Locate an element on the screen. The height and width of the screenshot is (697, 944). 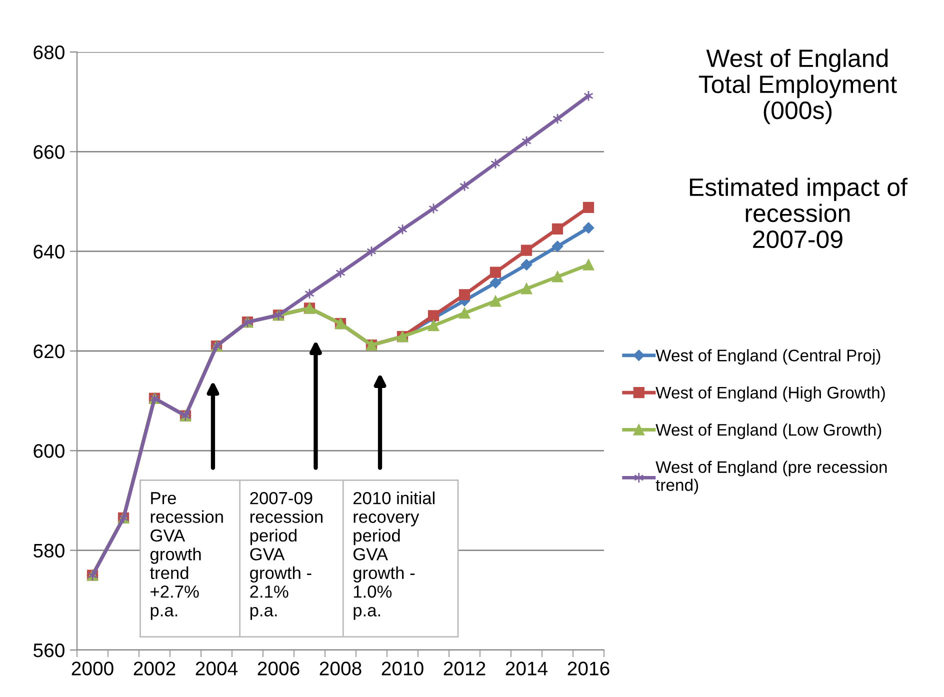
x-tick-label: 2008 is located at coordinates (341, 669).